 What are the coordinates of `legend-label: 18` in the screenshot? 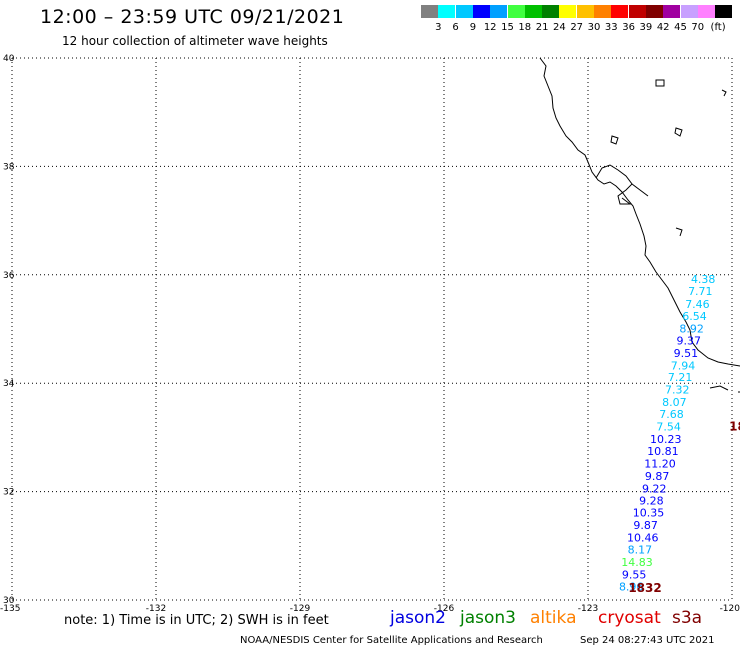 It's located at (525, 27).